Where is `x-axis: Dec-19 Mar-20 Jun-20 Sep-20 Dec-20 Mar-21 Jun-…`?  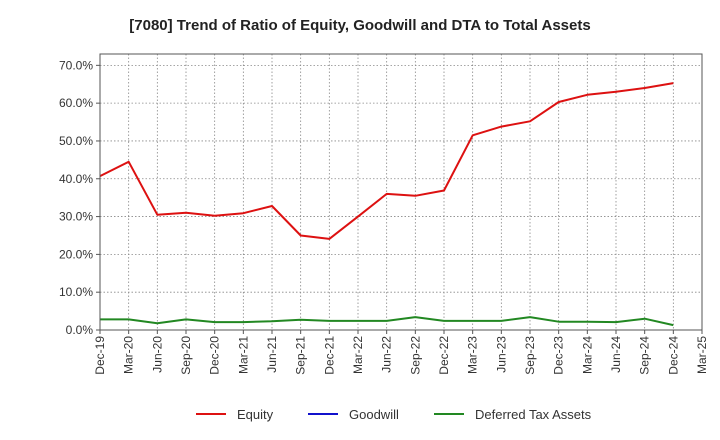
x-axis: Dec-19 Mar-20 Jun-20 Sep-20 Dec-20 Mar-21 Jun-… is located at coordinates (401, 352).